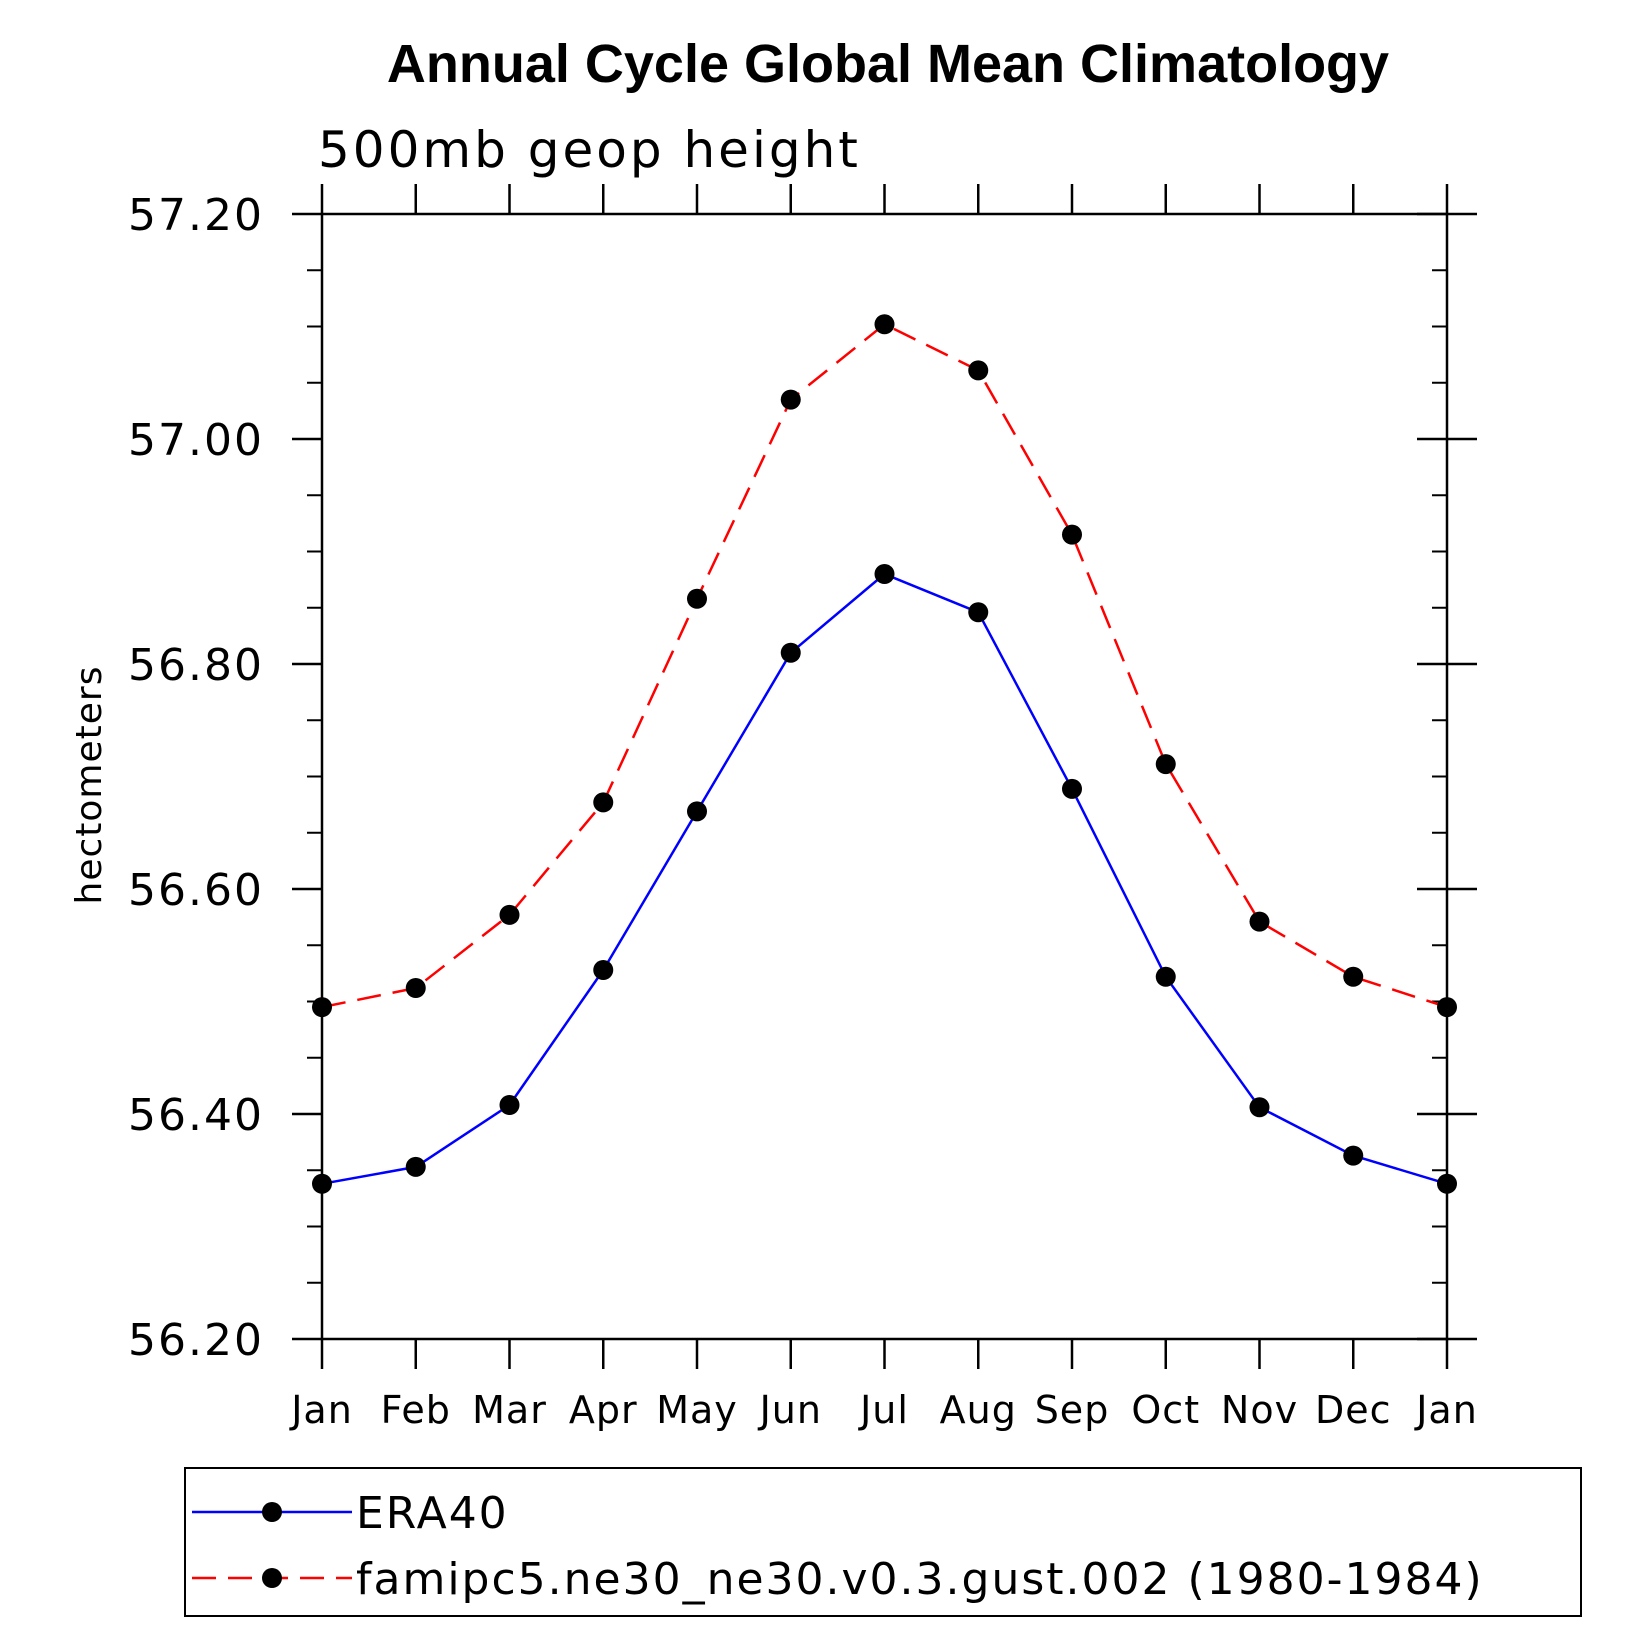  I want to click on y-tick-labels: 56.20 56.40 56.60 56.80 57.00 57.20, so click(196, 778).